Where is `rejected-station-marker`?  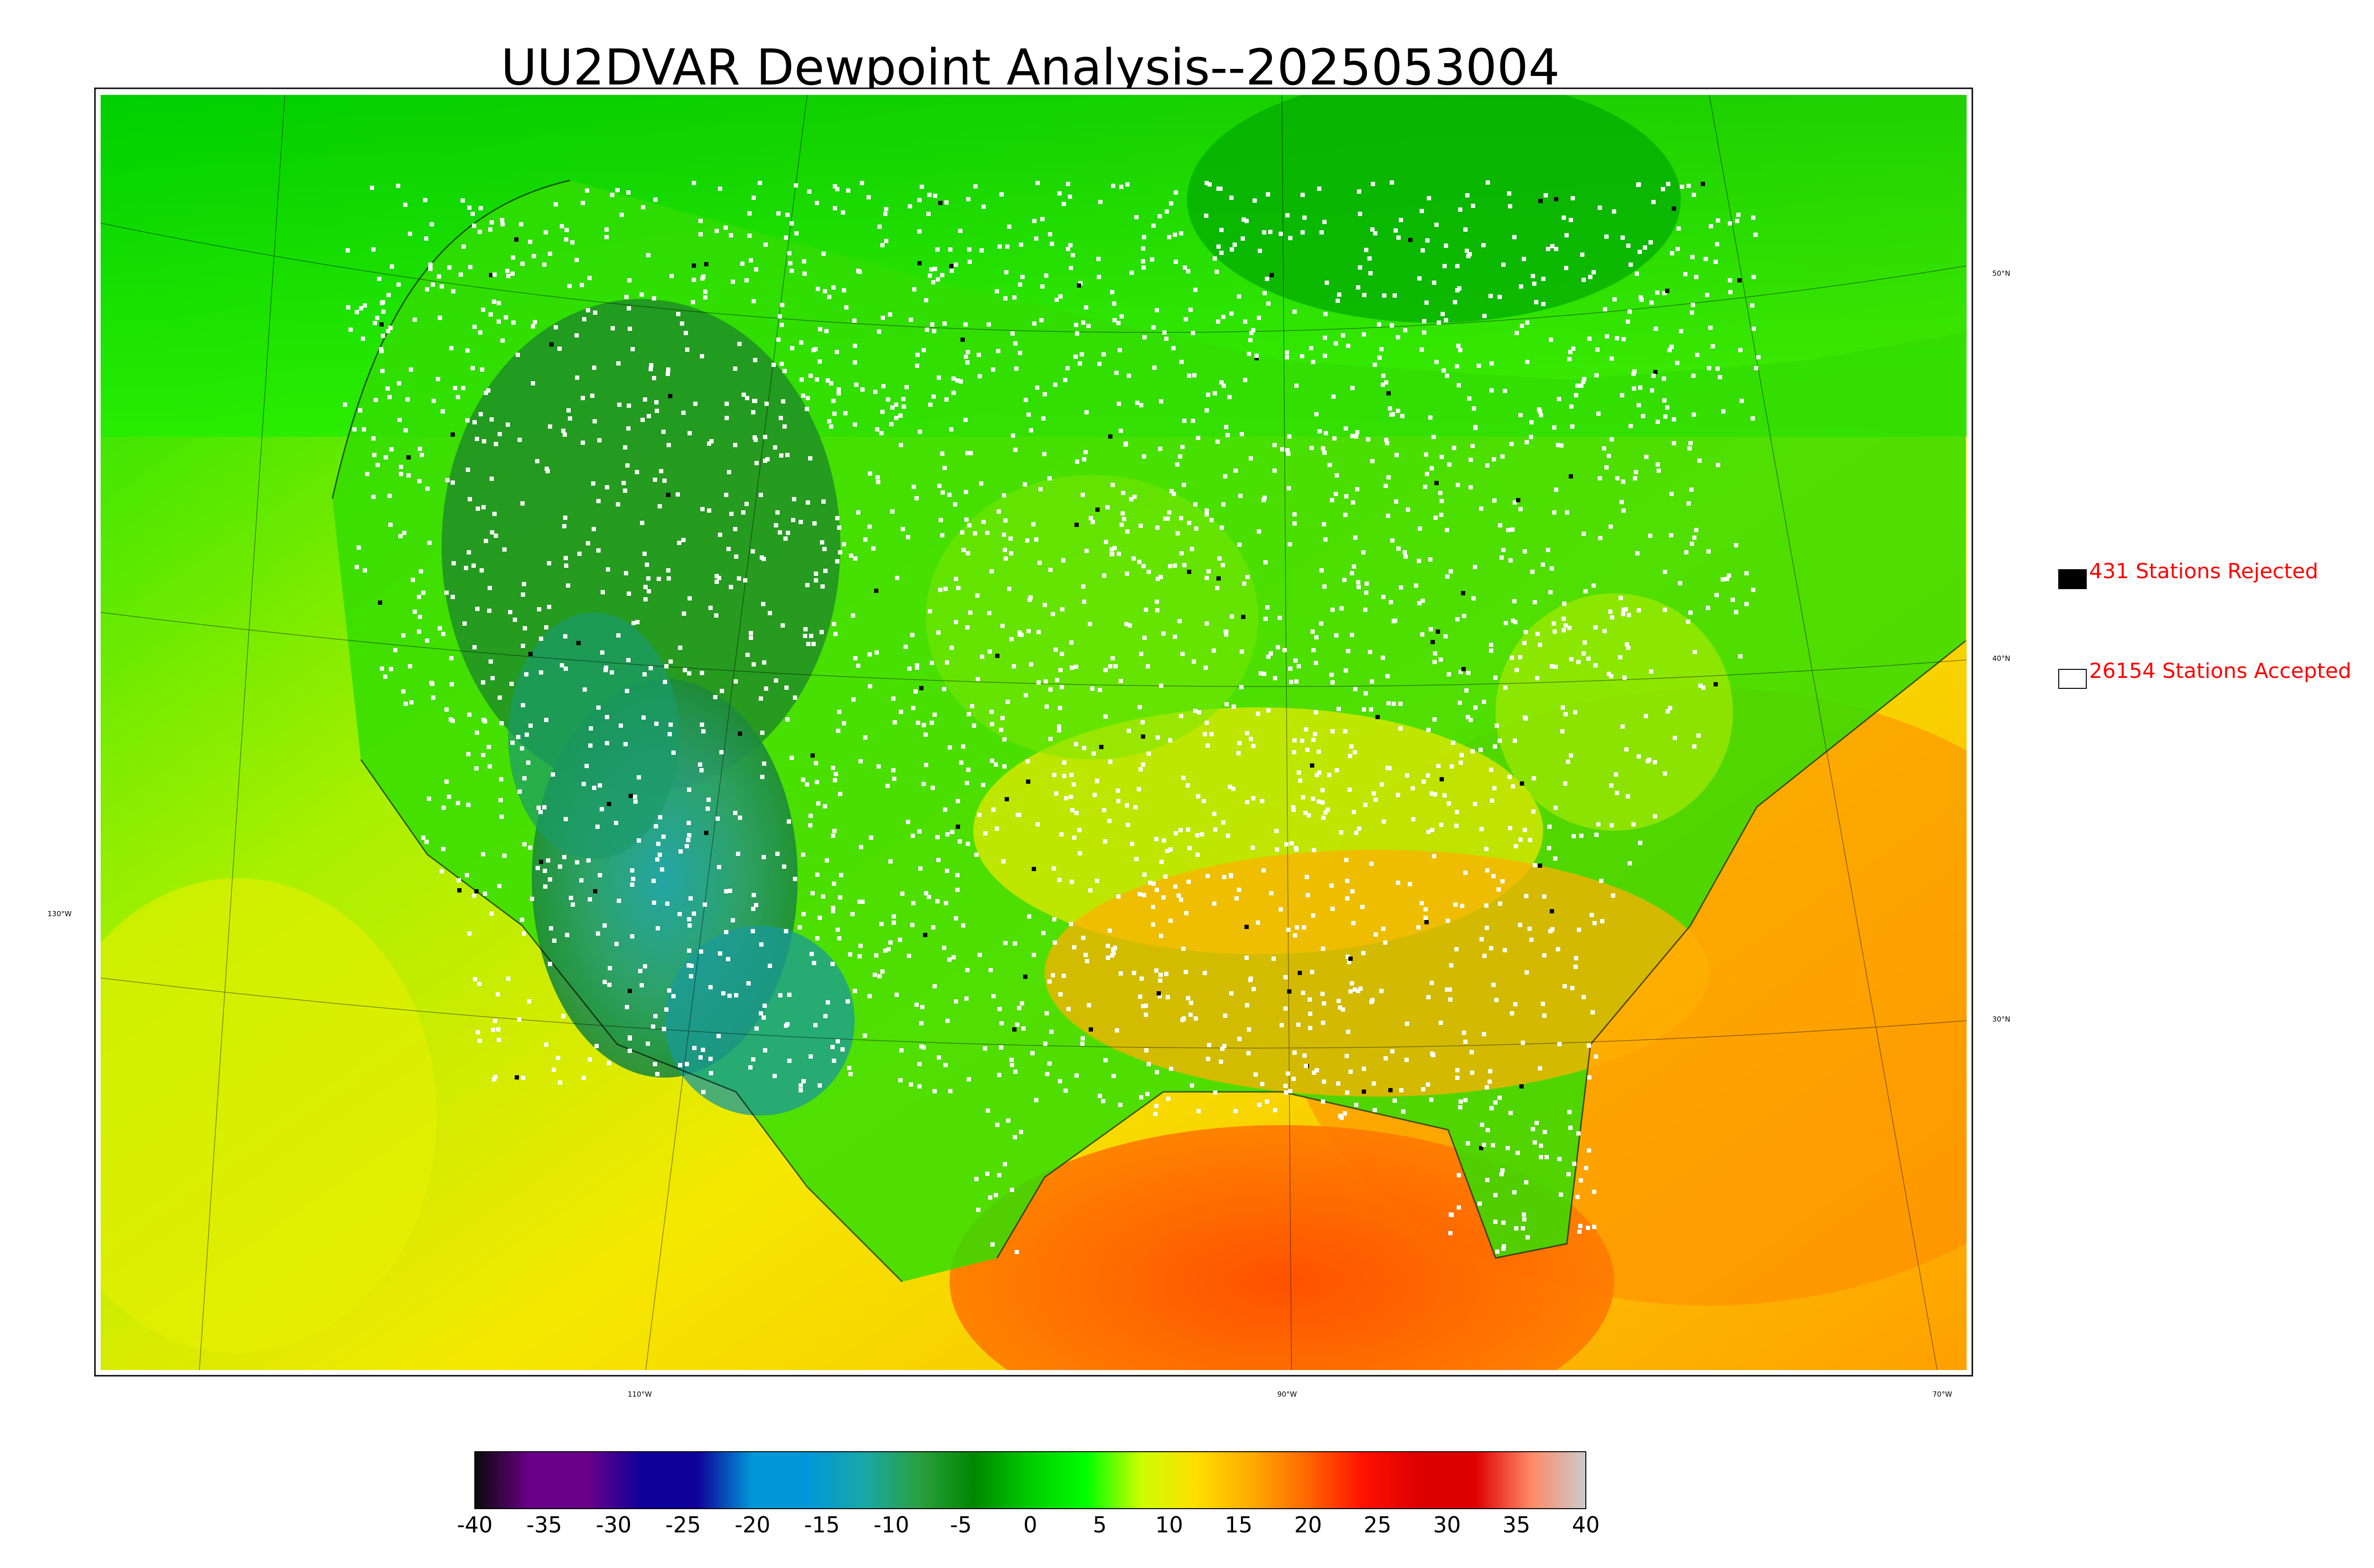
rejected-station-marker is located at coordinates (1674, 209).